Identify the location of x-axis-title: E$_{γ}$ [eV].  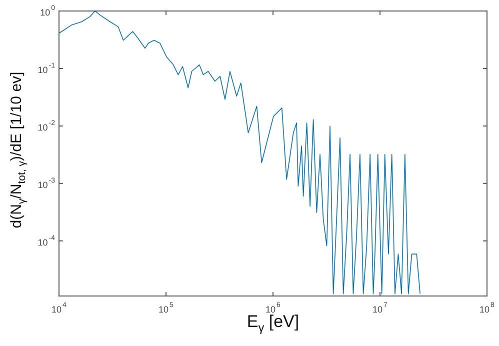
(273, 323).